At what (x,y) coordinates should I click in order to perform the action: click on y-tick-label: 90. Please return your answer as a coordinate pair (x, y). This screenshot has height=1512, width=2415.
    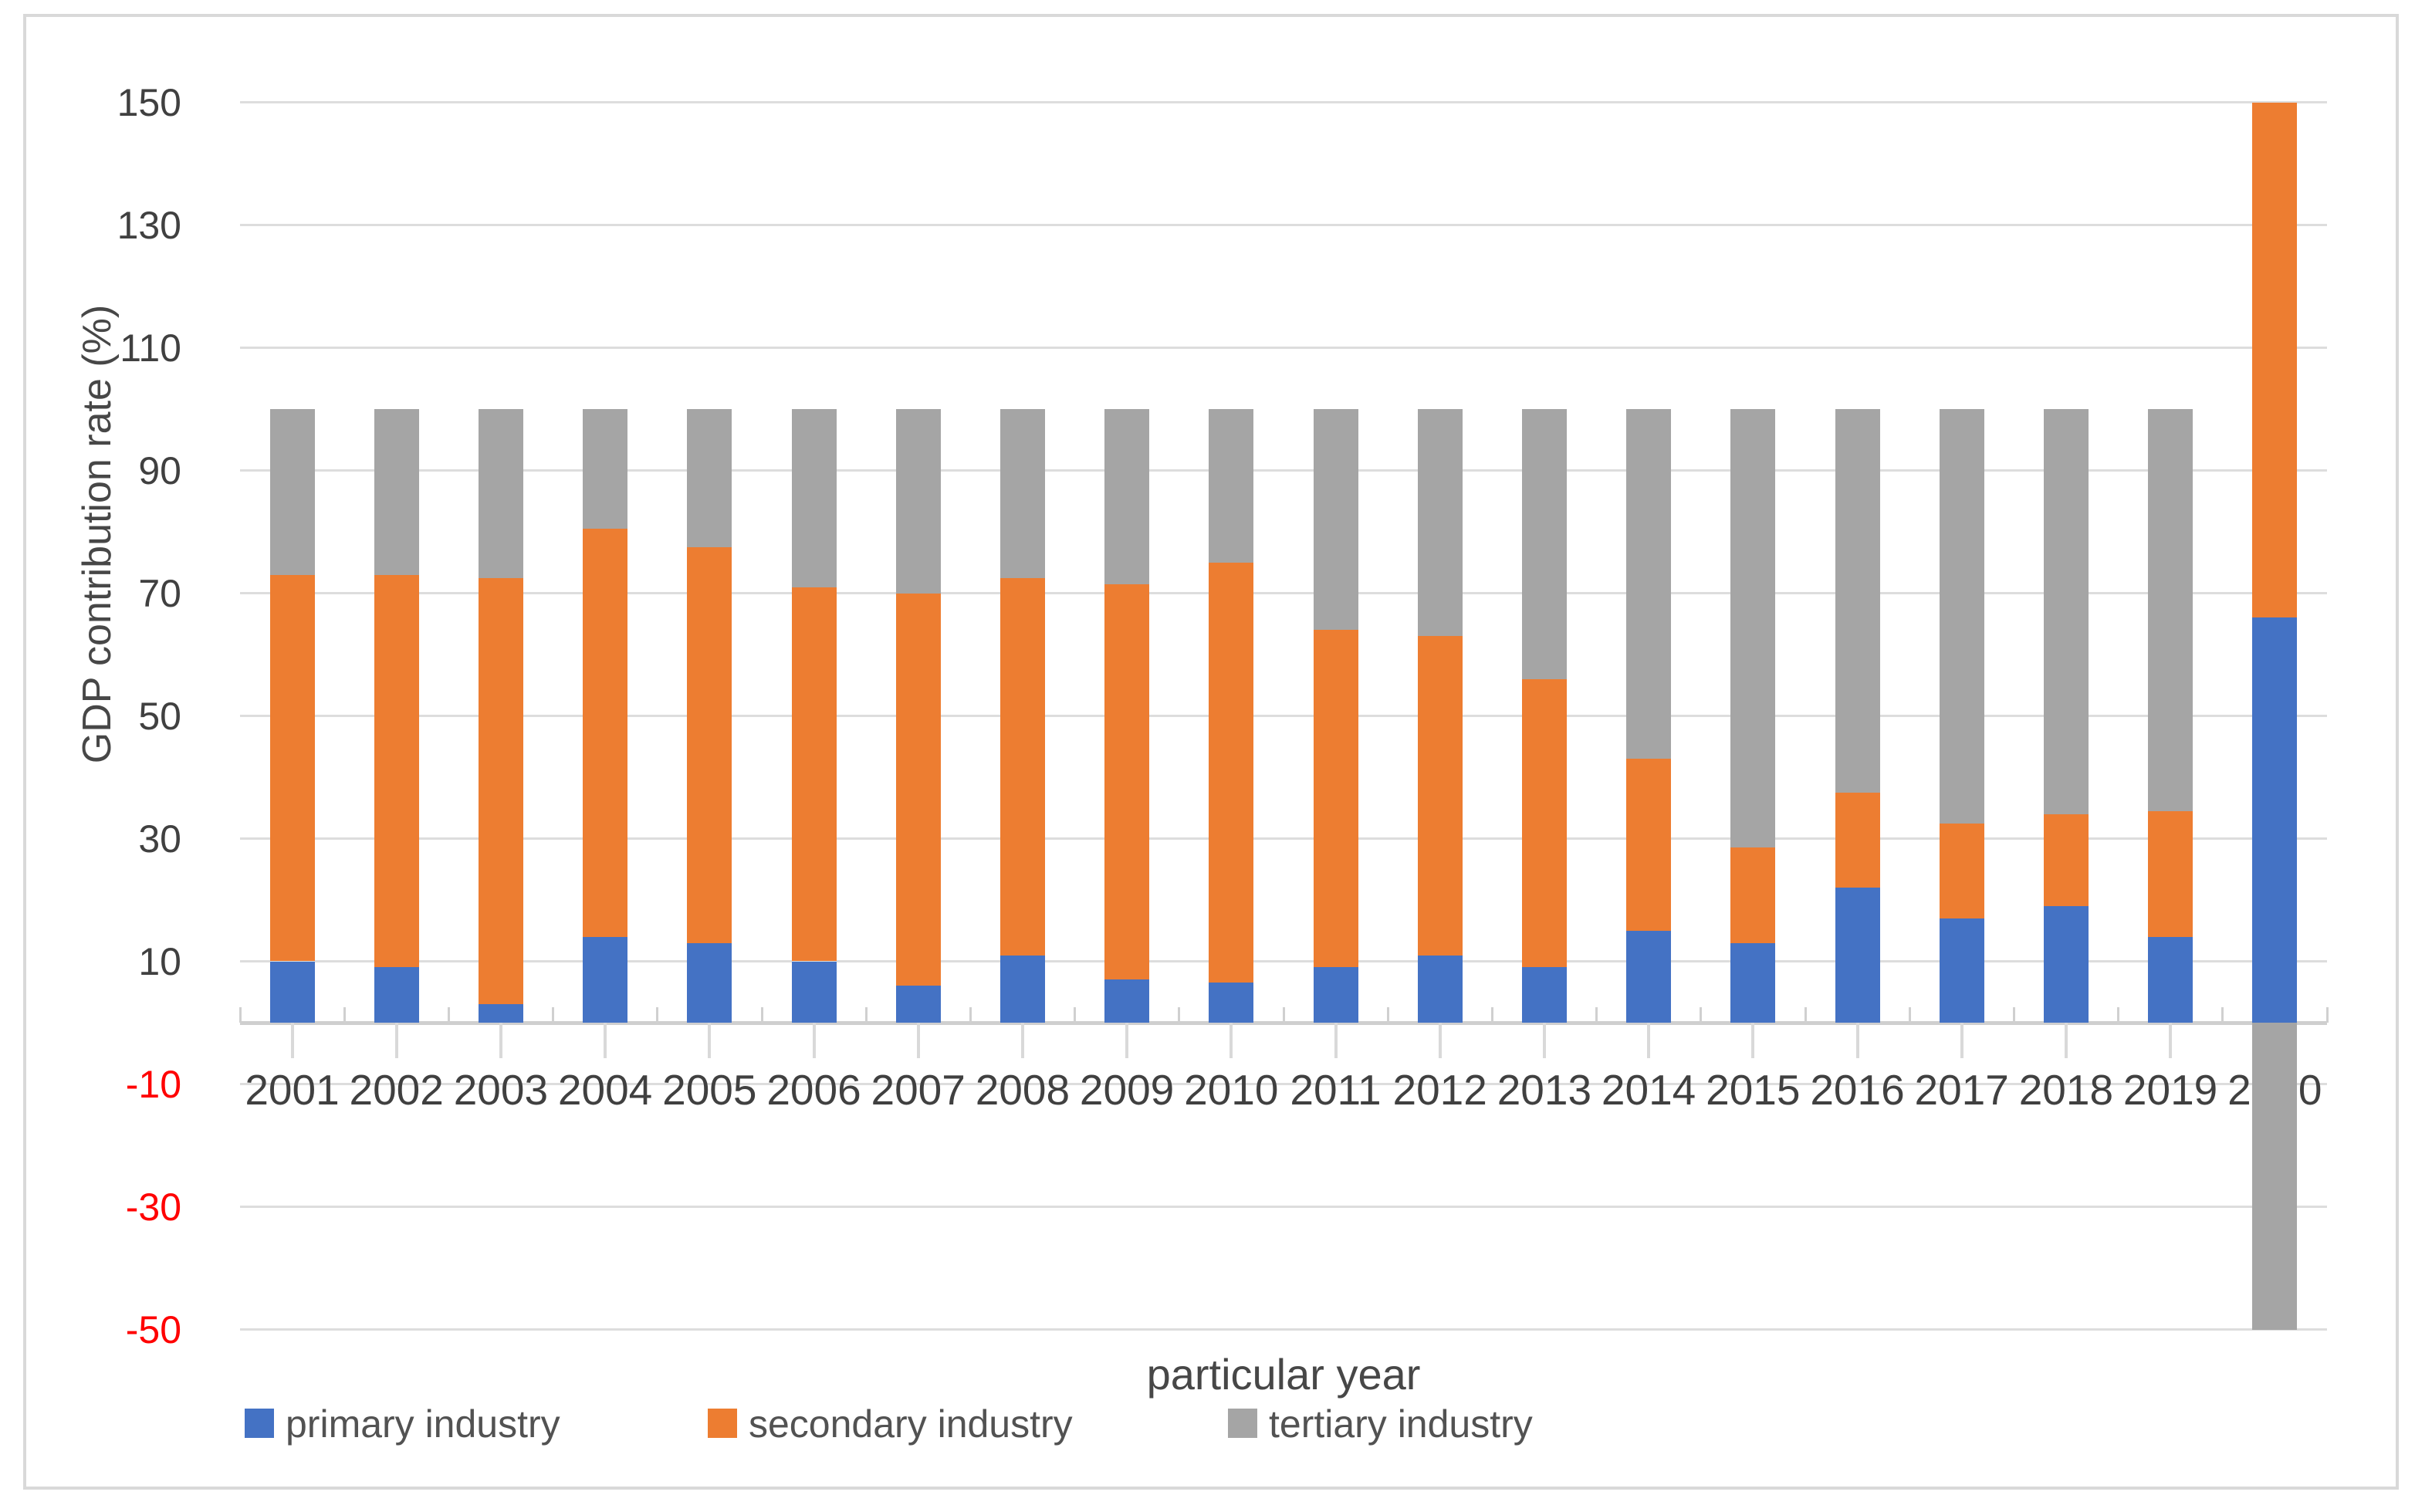
    Looking at the image, I should click on (160, 470).